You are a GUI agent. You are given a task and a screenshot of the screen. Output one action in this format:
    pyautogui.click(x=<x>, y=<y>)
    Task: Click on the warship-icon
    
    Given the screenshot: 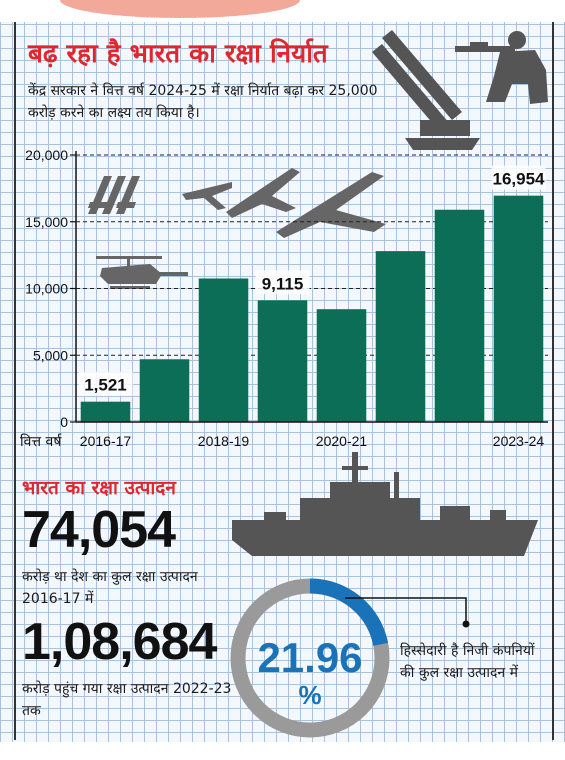 What is the action you would take?
    pyautogui.click(x=385, y=504)
    